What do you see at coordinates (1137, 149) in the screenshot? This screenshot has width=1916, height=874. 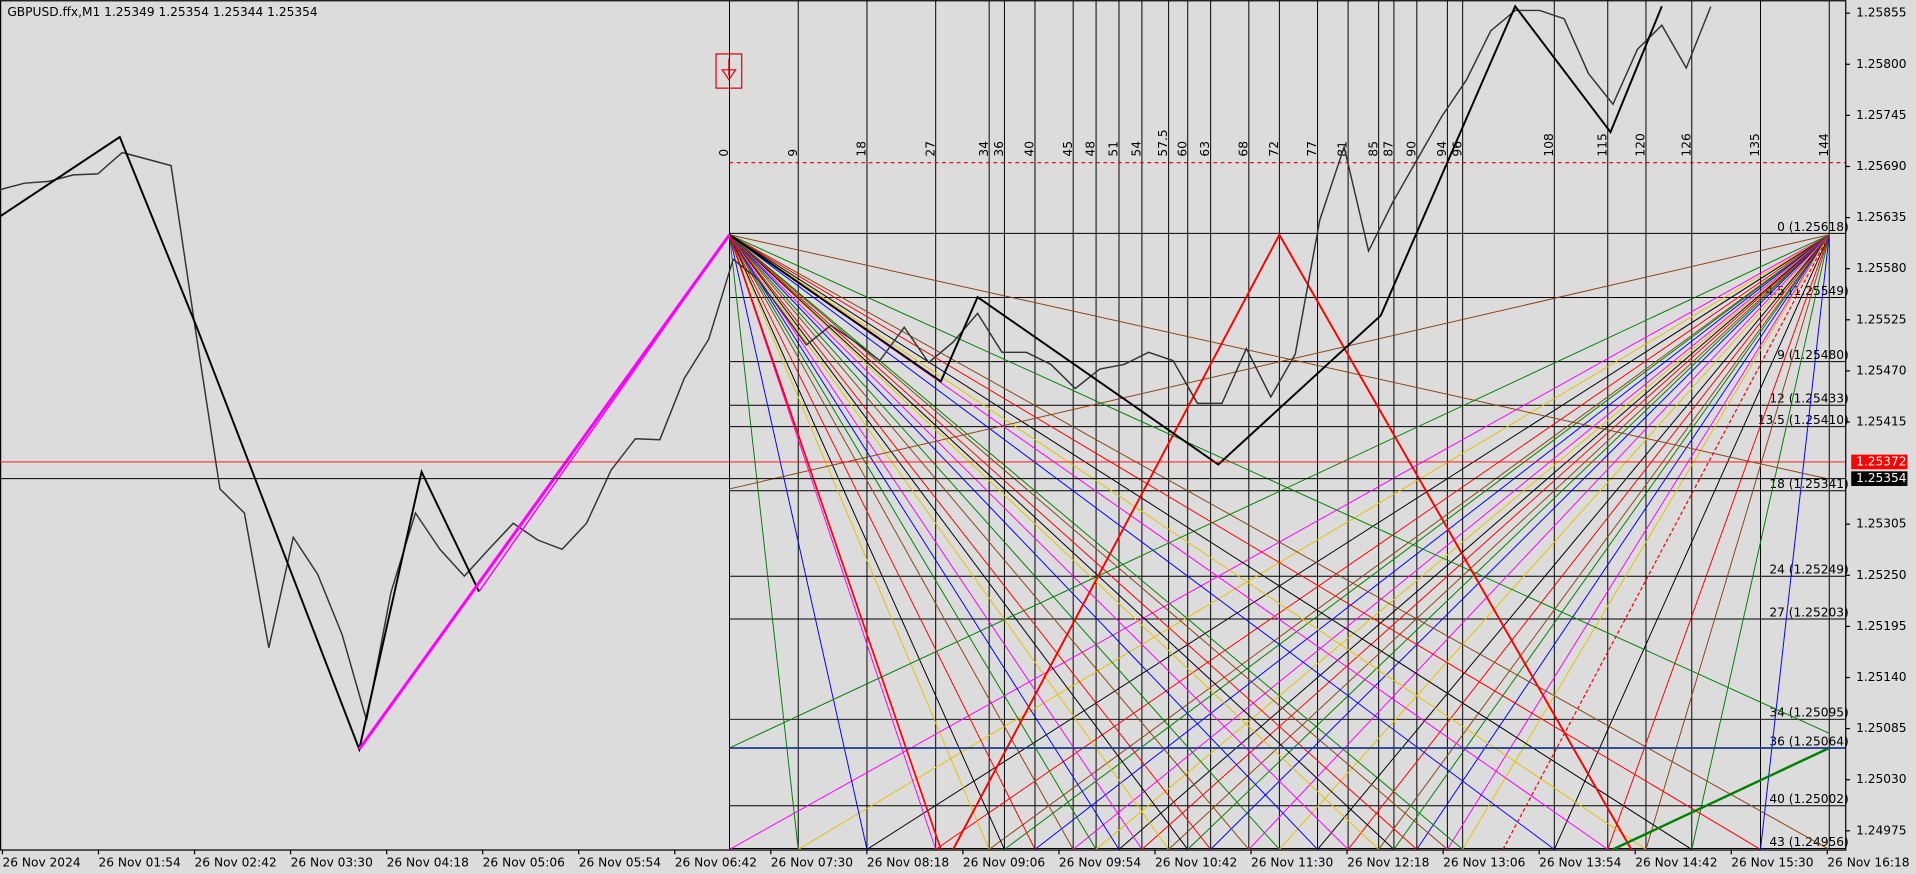 I see `gann-time-label: 54` at bounding box center [1137, 149].